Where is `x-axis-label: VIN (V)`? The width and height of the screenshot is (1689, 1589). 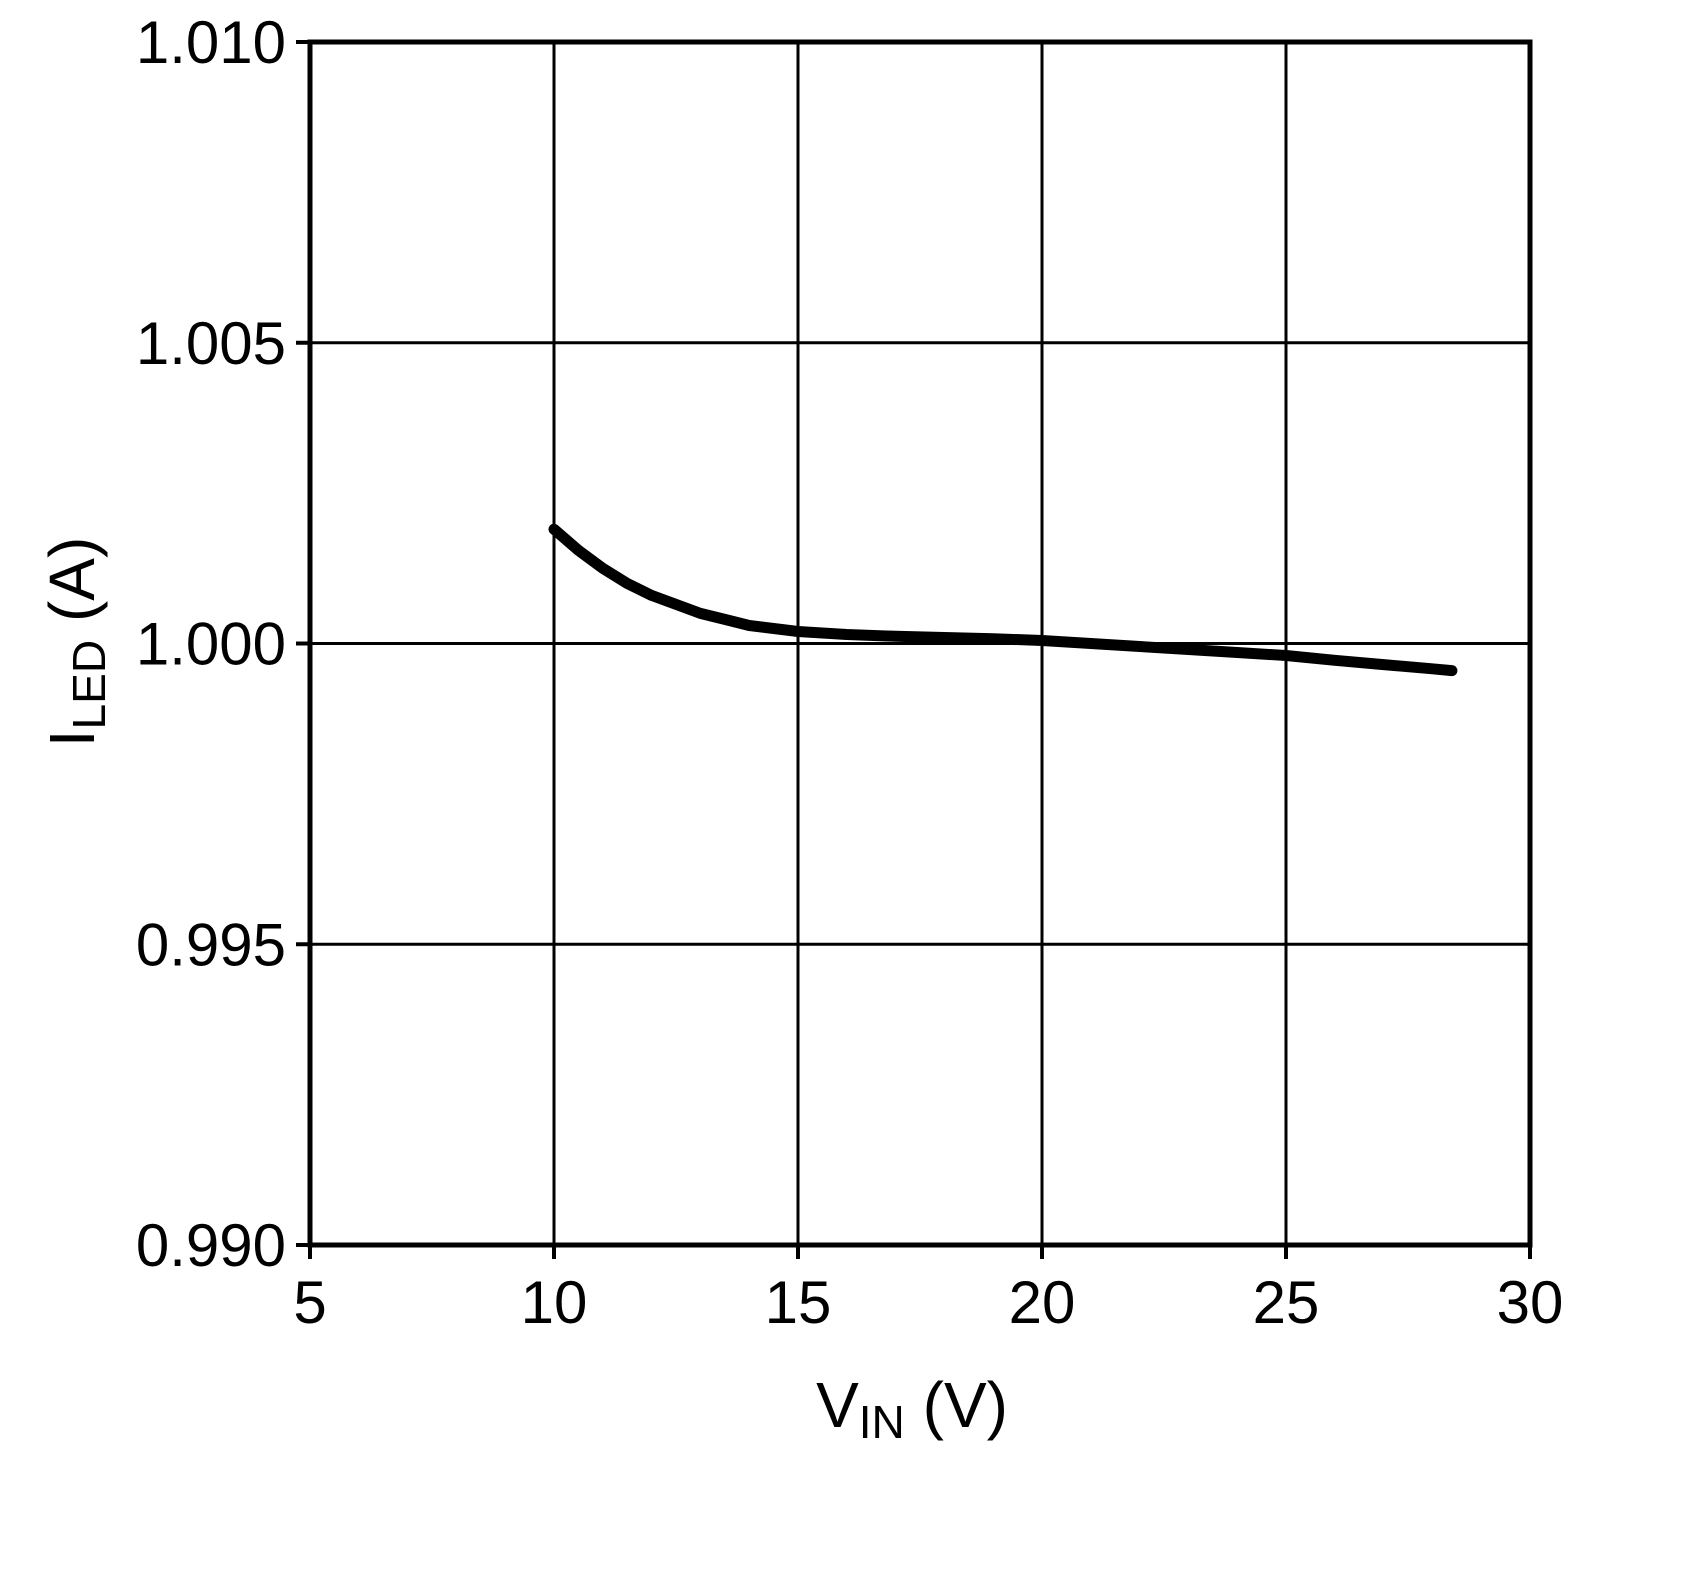
x-axis-label: VIN (V) is located at coordinates (912, 1406).